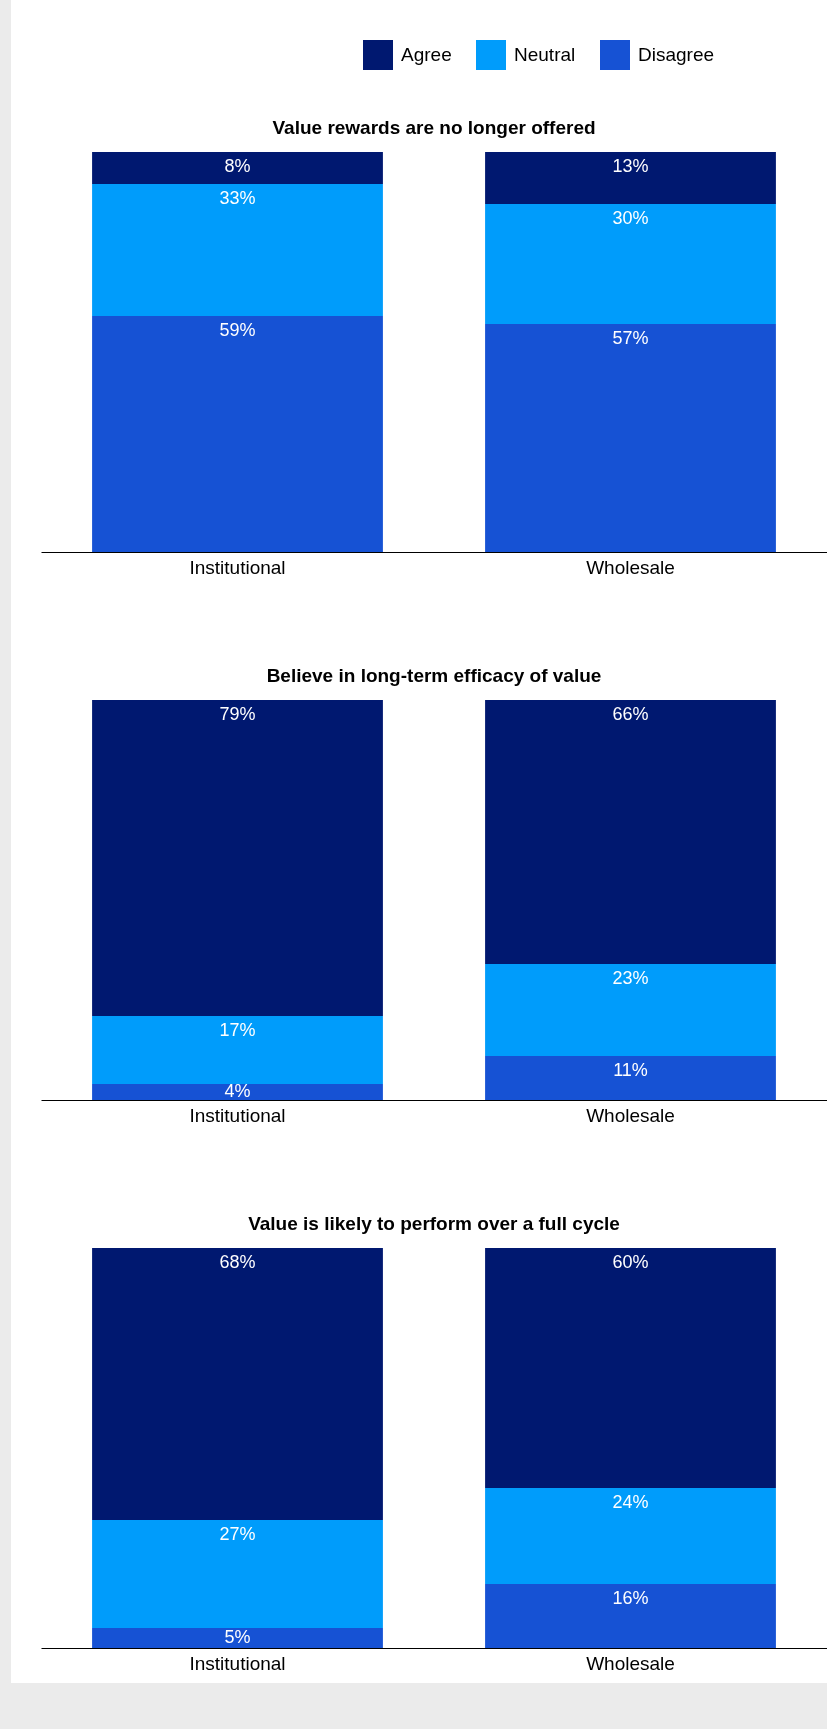  I want to click on data-label: 4%, so click(237, 1091).